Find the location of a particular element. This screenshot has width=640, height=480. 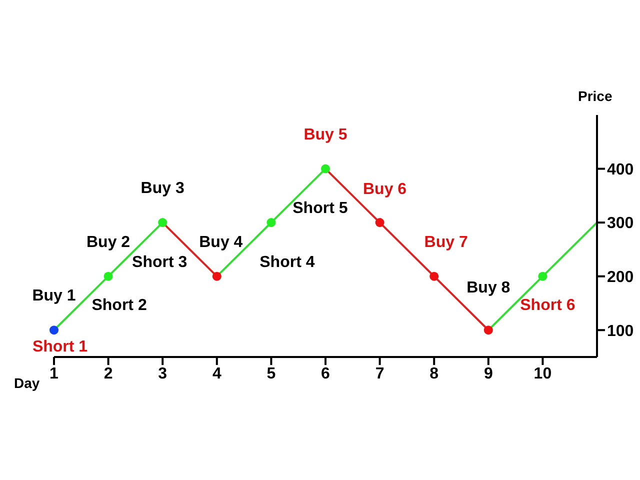

annotation: Short 1 is located at coordinates (60, 347).